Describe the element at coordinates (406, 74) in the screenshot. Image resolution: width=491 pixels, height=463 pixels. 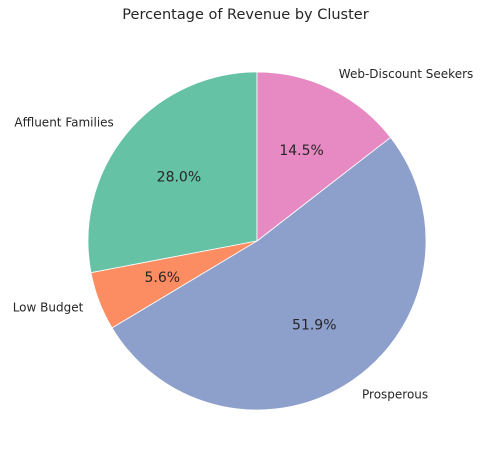
I see `slice-label-web-discount-seekers: Web-Discount Seekers` at that location.